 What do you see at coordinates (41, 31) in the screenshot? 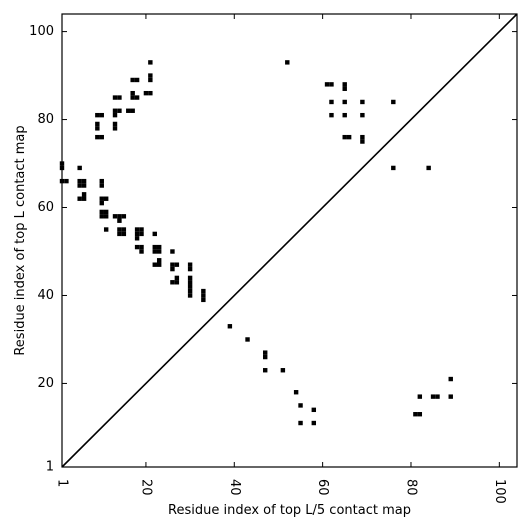
I see `y-tick-label: 100` at bounding box center [41, 31].